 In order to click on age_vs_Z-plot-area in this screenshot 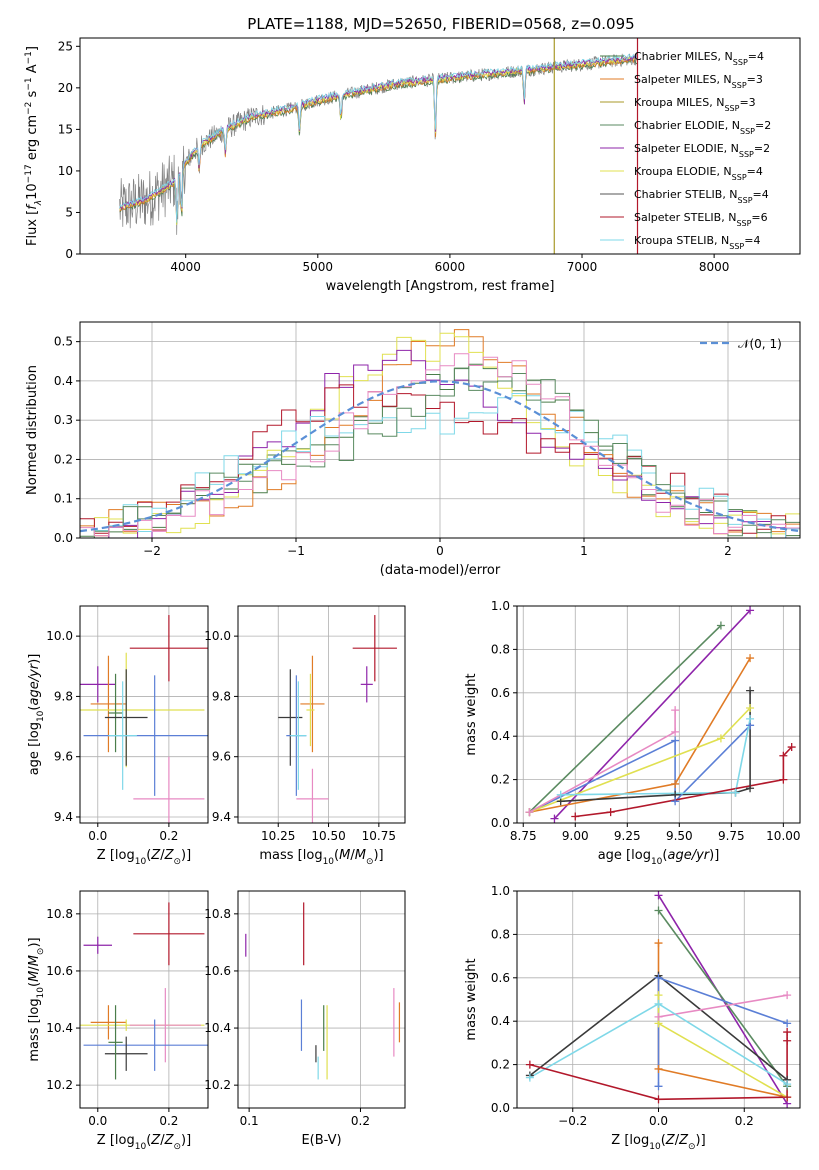, I will do `click(144, 719)`.